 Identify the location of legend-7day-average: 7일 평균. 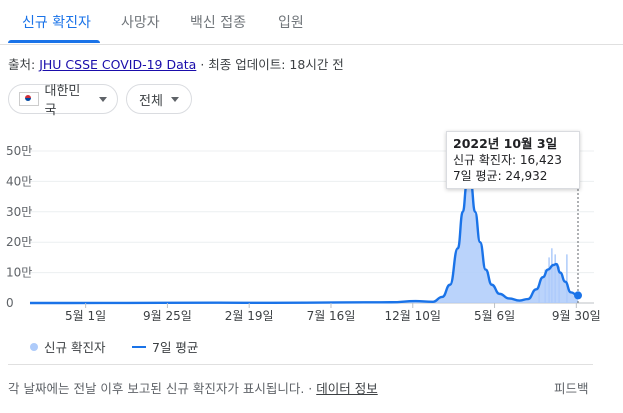
(165, 346).